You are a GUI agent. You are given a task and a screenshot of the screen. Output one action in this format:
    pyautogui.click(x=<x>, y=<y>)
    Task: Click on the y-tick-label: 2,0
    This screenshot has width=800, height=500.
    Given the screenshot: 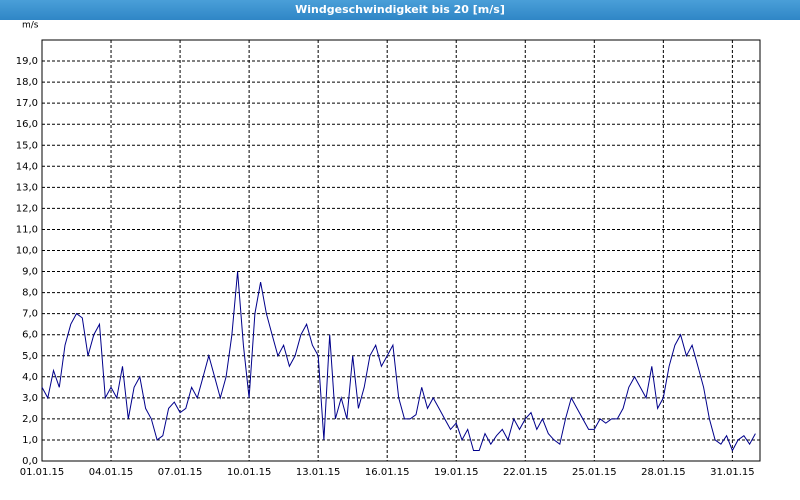 What is the action you would take?
    pyautogui.click(x=30, y=419)
    